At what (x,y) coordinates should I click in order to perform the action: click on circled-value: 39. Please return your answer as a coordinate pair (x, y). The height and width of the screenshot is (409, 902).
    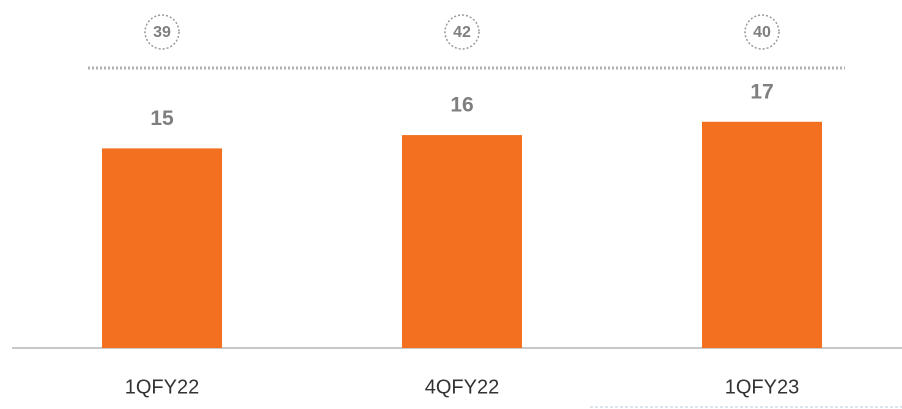
    Looking at the image, I should click on (162, 32).